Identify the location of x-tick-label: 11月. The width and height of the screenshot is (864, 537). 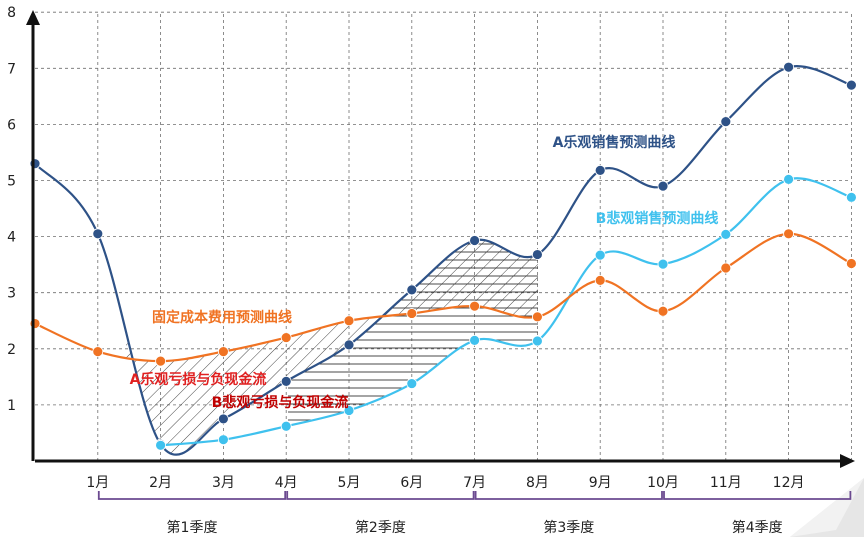
(726, 483).